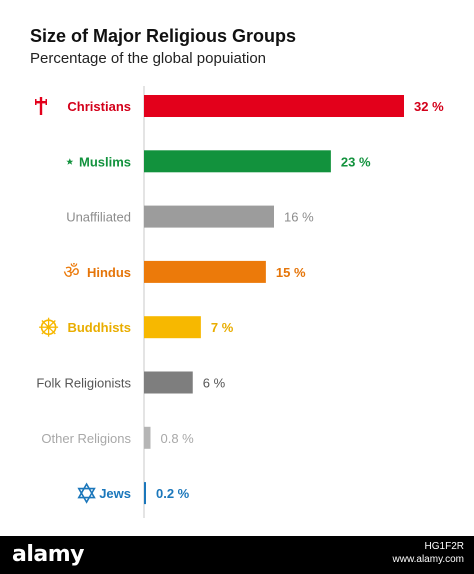 The height and width of the screenshot is (574, 474). Describe the element at coordinates (299, 217) in the screenshot. I see `value-label: 16 %` at that location.